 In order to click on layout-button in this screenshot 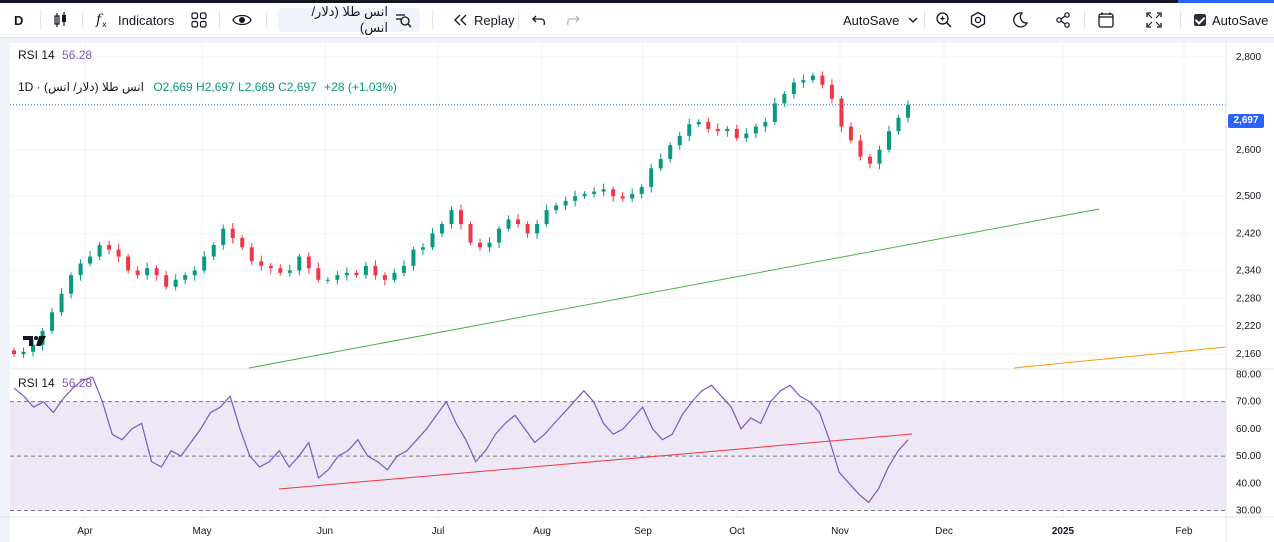, I will do `click(1106, 20)`.